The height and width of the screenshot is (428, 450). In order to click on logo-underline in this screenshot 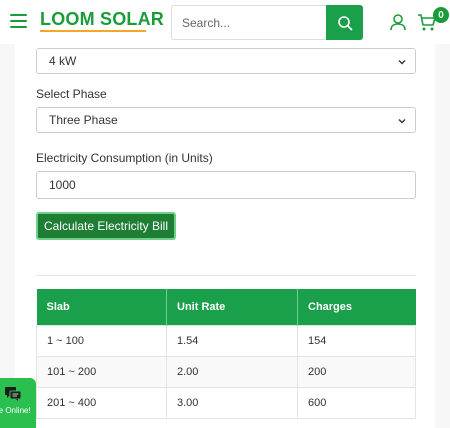, I will do `click(93, 31)`.